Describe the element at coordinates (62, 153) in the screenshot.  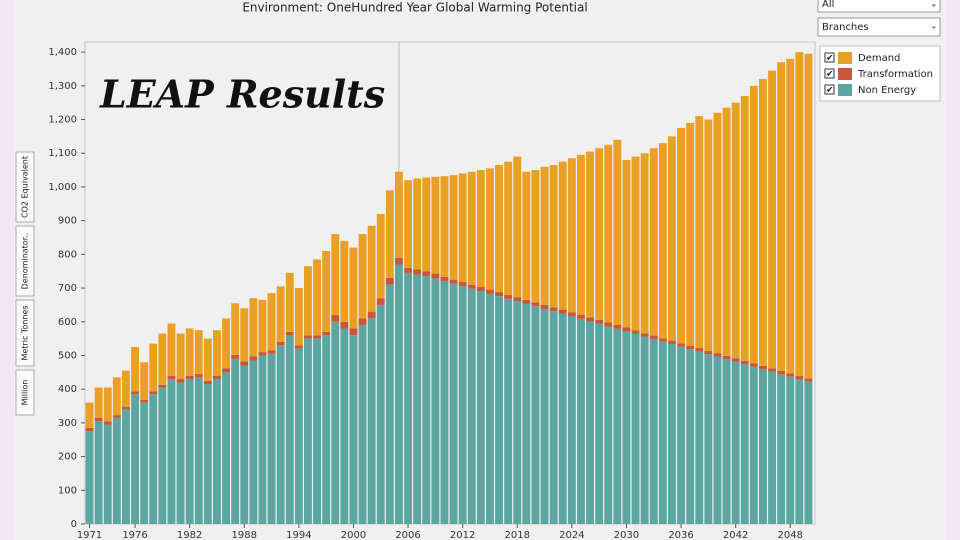
I see `y-tick-label: 1,100` at that location.